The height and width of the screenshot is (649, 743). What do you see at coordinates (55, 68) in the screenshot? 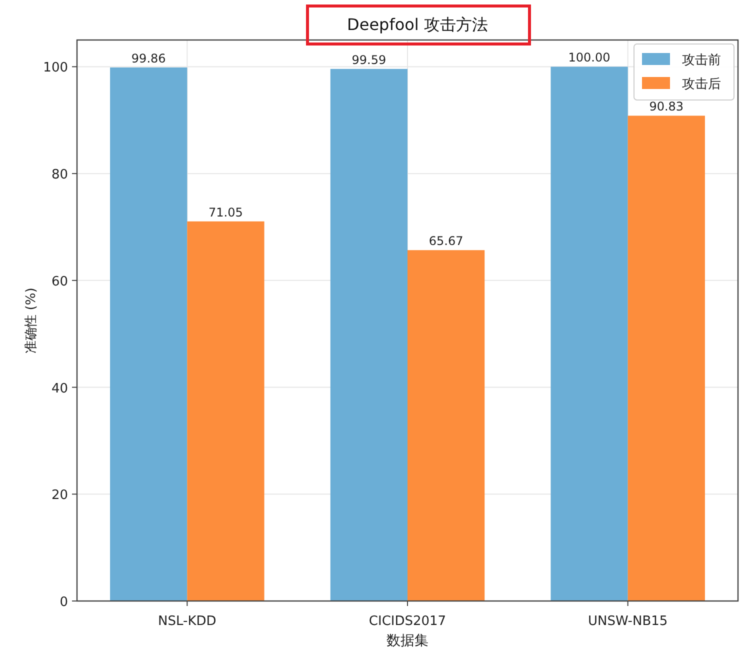
I see `y-tick-label: 100` at bounding box center [55, 68].